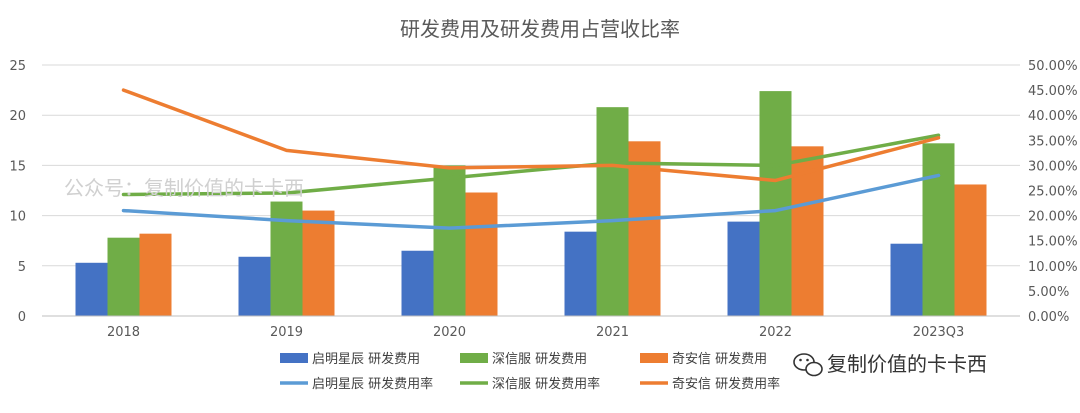 The image size is (1080, 413). I want to click on x-tick-label: 2021, so click(612, 332).